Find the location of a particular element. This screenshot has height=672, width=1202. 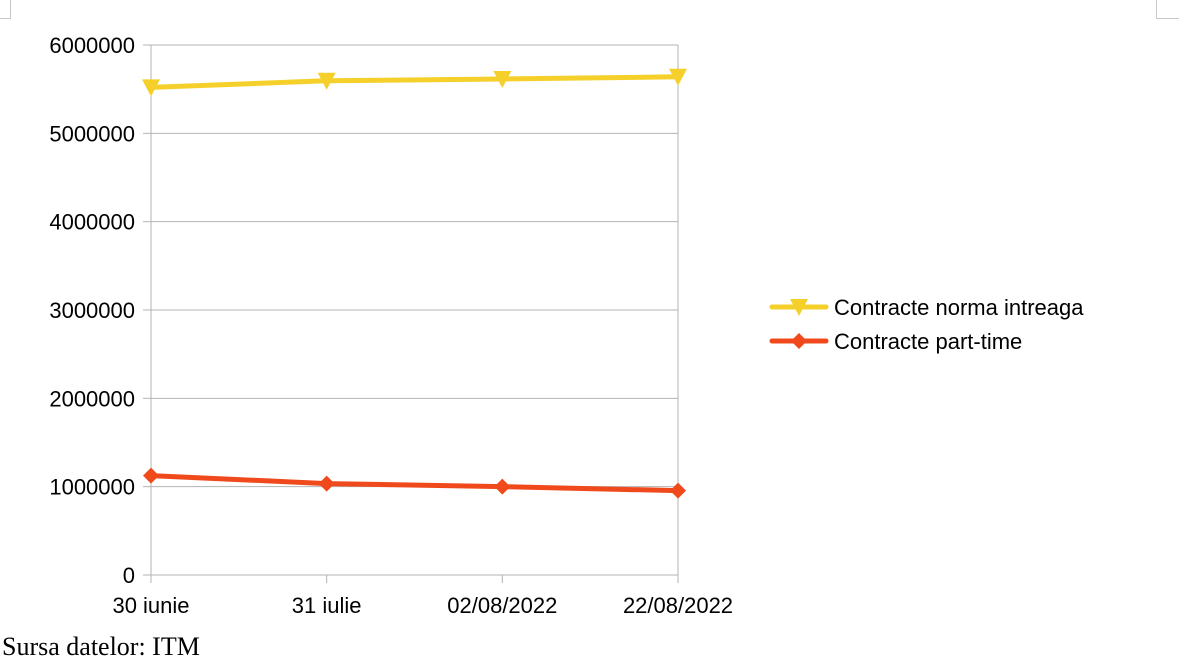

y-tick-label: 2000000 is located at coordinates (92, 398).